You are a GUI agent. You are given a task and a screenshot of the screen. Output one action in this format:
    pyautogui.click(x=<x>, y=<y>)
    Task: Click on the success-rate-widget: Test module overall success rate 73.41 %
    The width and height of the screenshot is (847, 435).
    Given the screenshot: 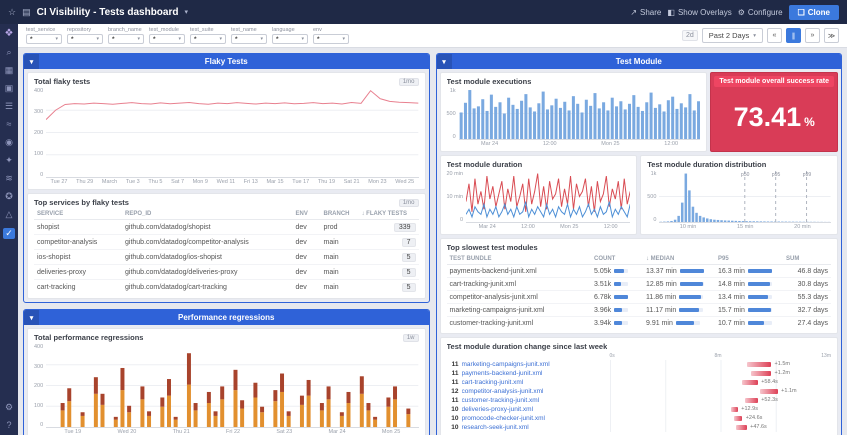 What is the action you would take?
    pyautogui.click(x=774, y=112)
    